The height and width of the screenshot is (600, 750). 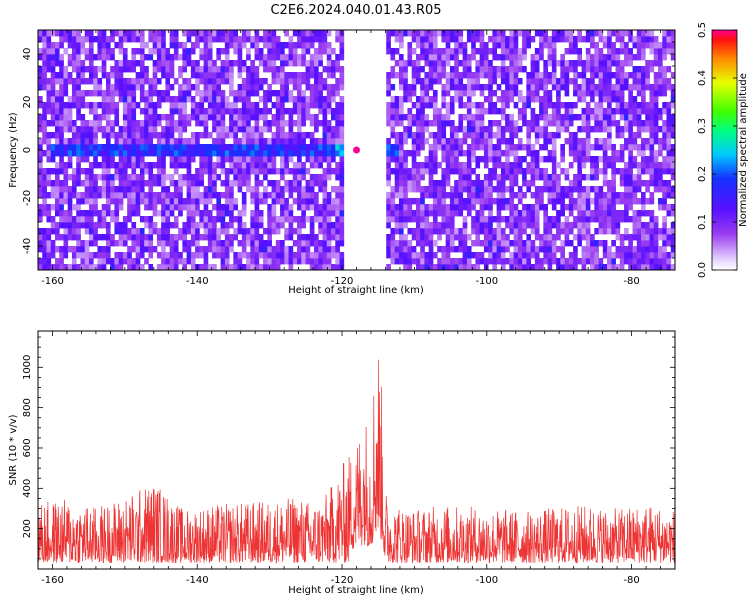 What do you see at coordinates (702, 126) in the screenshot?
I see `colorbar-tick-label: 0.3` at bounding box center [702, 126].